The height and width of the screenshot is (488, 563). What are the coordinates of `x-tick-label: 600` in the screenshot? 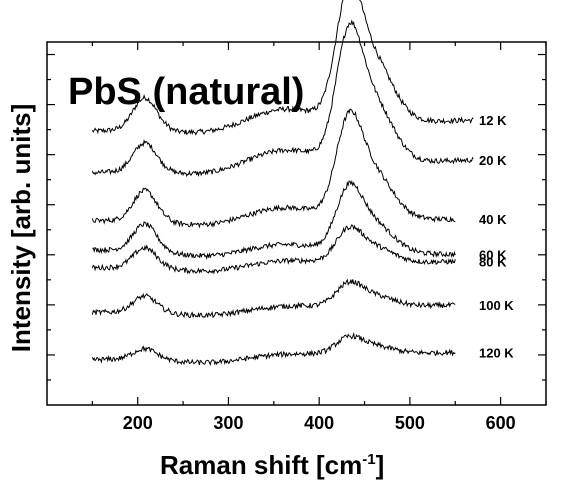 It's located at (501, 423).